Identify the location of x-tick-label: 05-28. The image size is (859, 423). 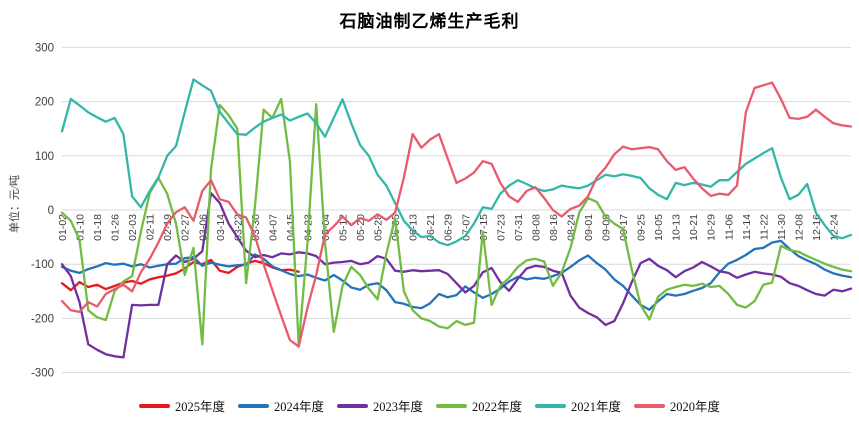
(379, 227).